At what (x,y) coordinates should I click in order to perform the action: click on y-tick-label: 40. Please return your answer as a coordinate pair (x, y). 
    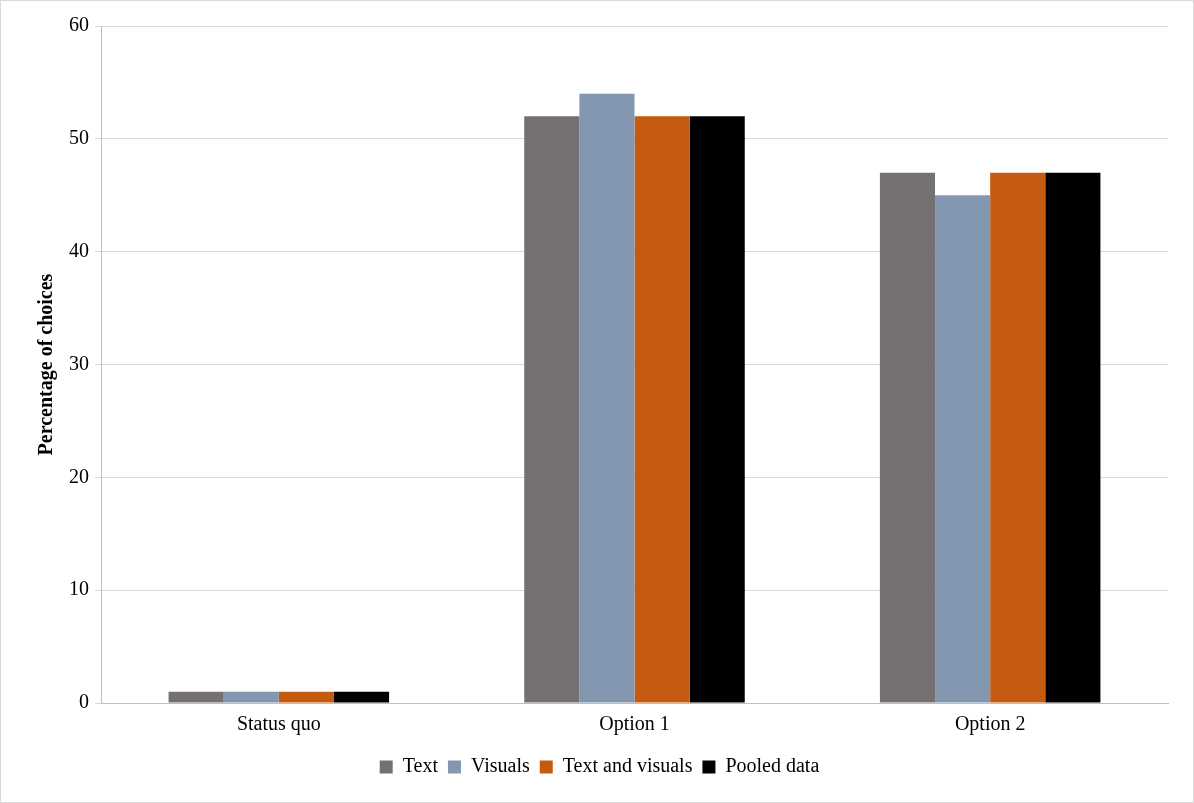
    Looking at the image, I should click on (79, 249).